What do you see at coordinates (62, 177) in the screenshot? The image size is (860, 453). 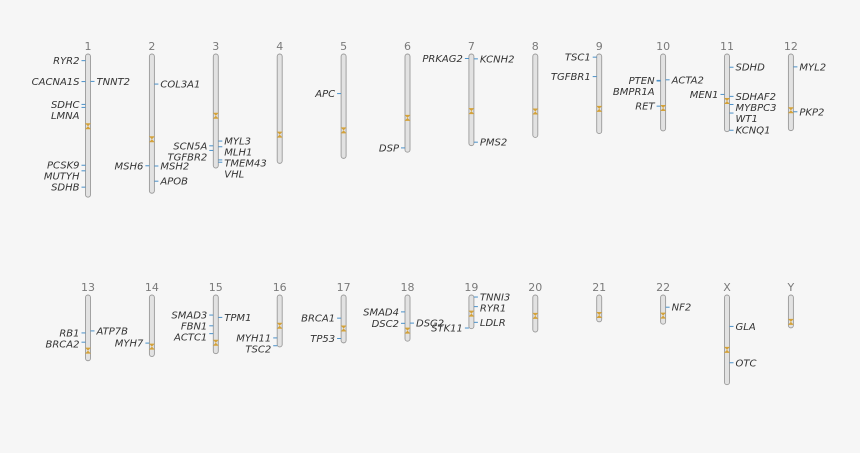 I see `gene-label-mutyh: MUTYH` at bounding box center [62, 177].